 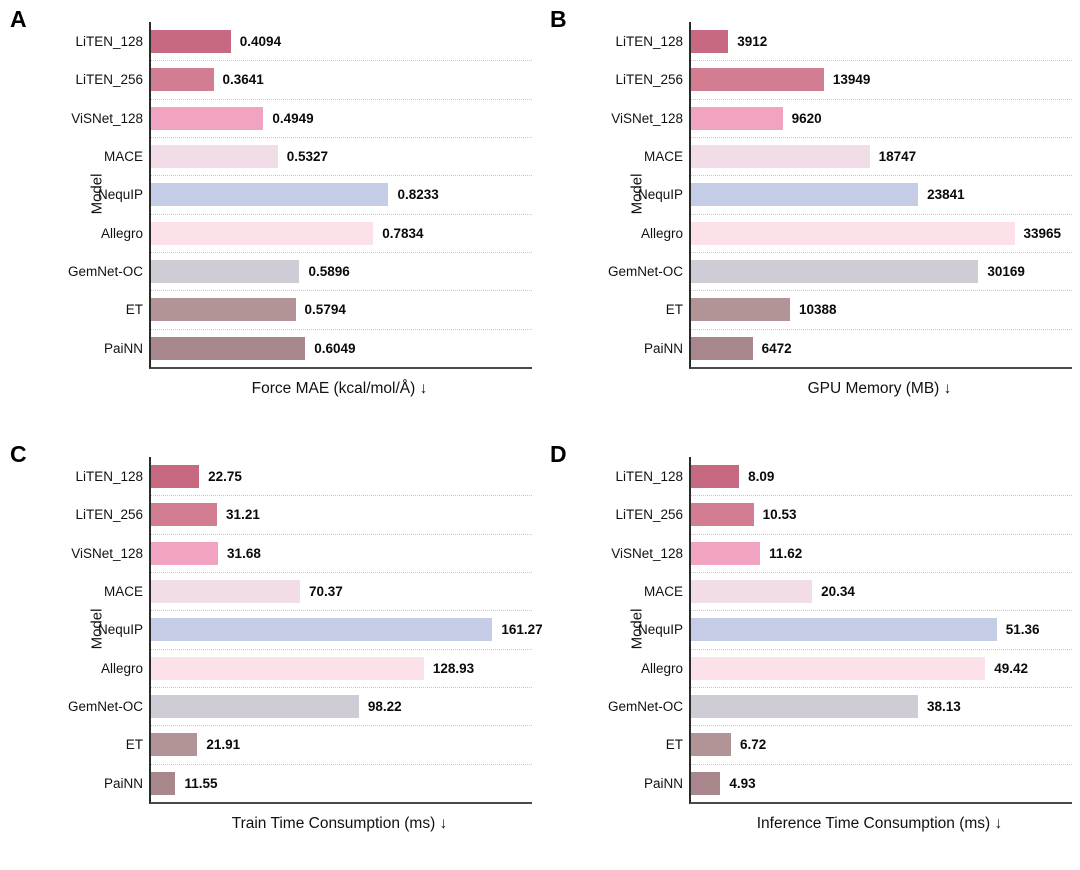 What do you see at coordinates (107, 553) in the screenshot?
I see `category-label: ViSNet_128` at bounding box center [107, 553].